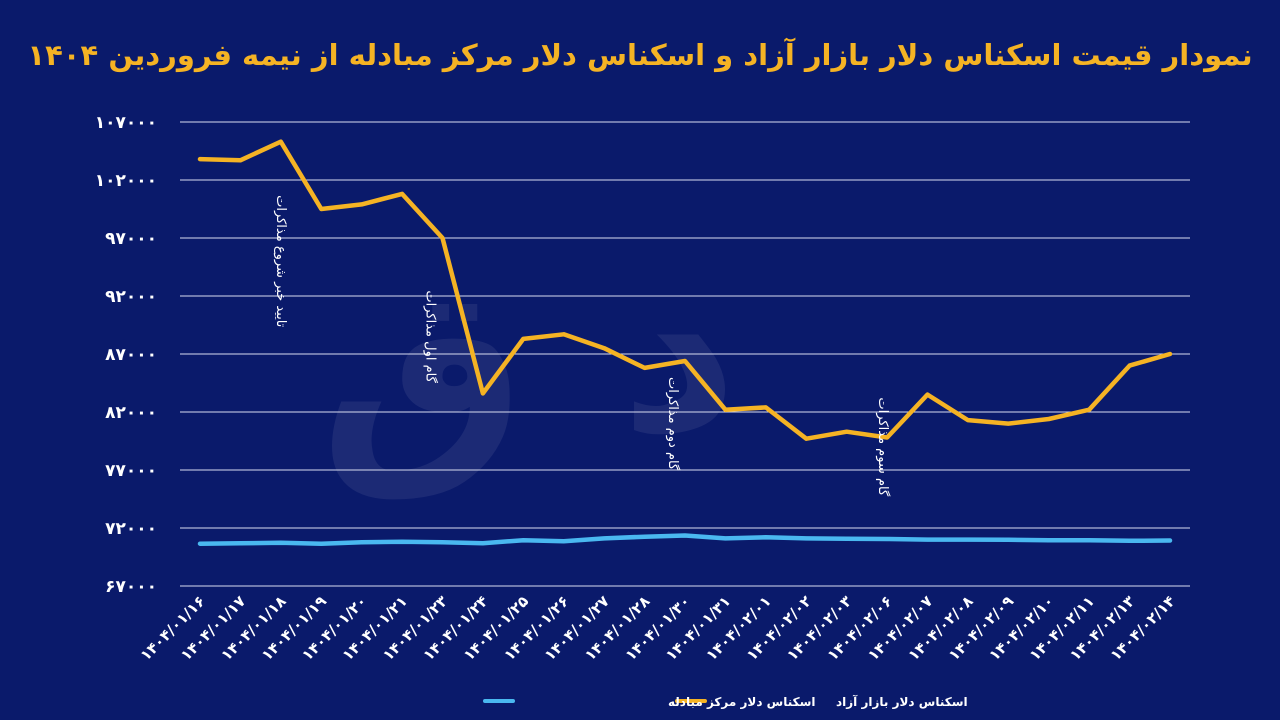 This screenshot has height=720, width=1280. I want to click on svg-text: ﻕ, so click(423, 371).